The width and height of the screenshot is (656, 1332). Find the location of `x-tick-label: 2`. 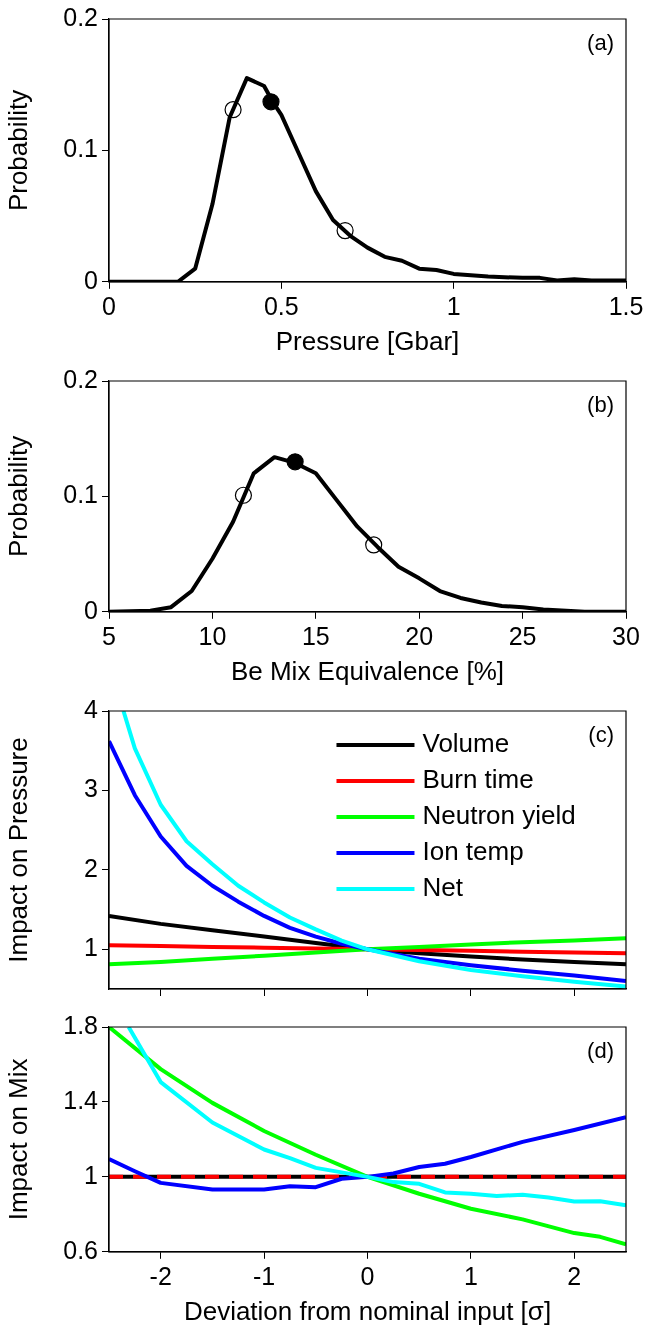

x-tick-label: 2 is located at coordinates (574, 1275).